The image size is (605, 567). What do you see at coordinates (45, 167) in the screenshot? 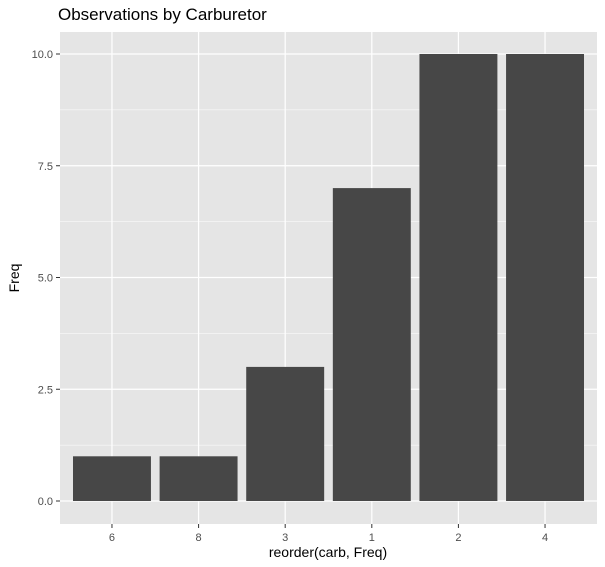
I see `y-tick-label: 7.5` at bounding box center [45, 167].